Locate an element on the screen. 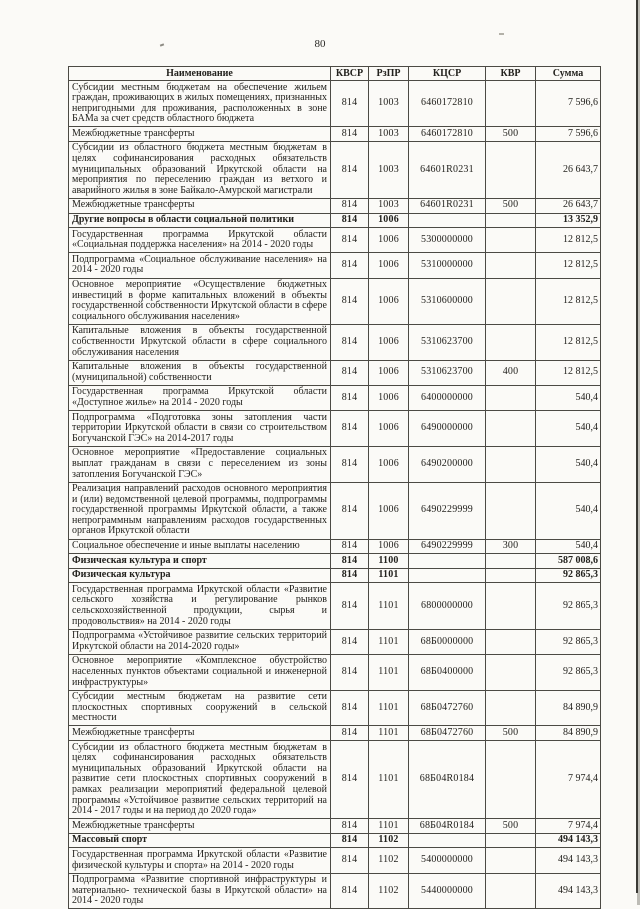 The height and width of the screenshot is (909, 640). cell-sum: 494 143,3 is located at coordinates (568, 860).